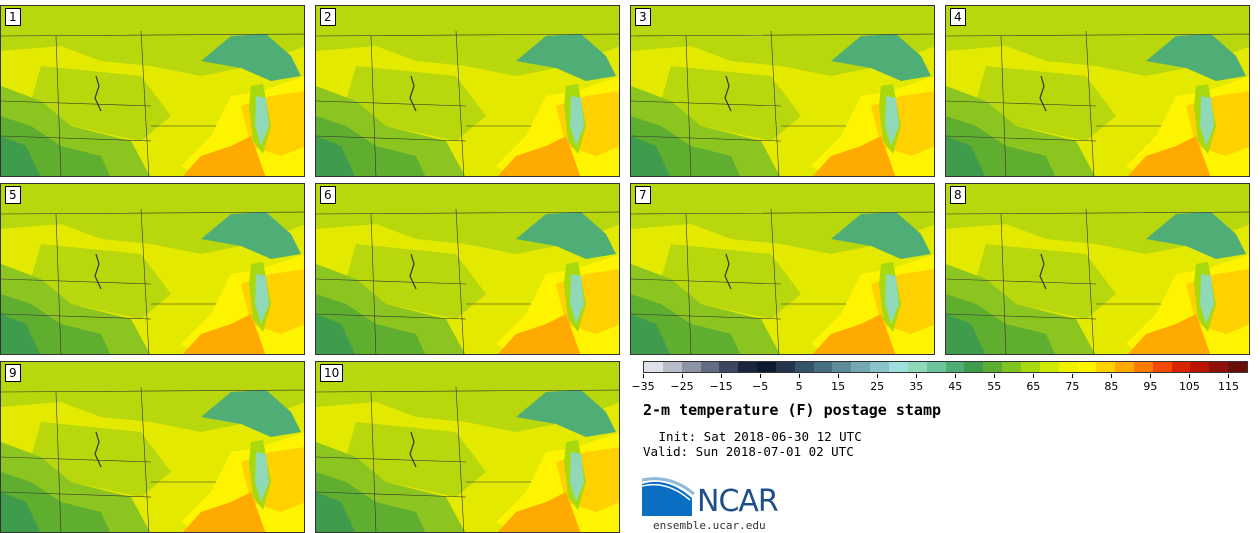 The height and width of the screenshot is (533, 1260). I want to click on valid-time: Valid: Sun 2018-07-01 02 UTC, so click(748, 451).